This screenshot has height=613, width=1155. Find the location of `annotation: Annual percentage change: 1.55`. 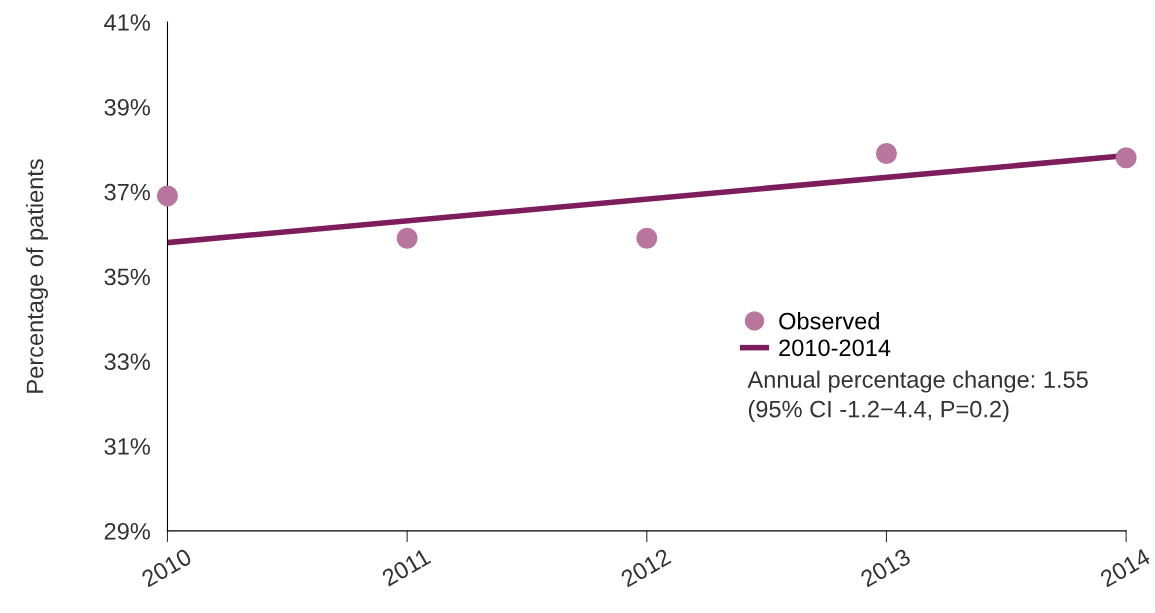

annotation: Annual percentage change: 1.55 is located at coordinates (917, 381).